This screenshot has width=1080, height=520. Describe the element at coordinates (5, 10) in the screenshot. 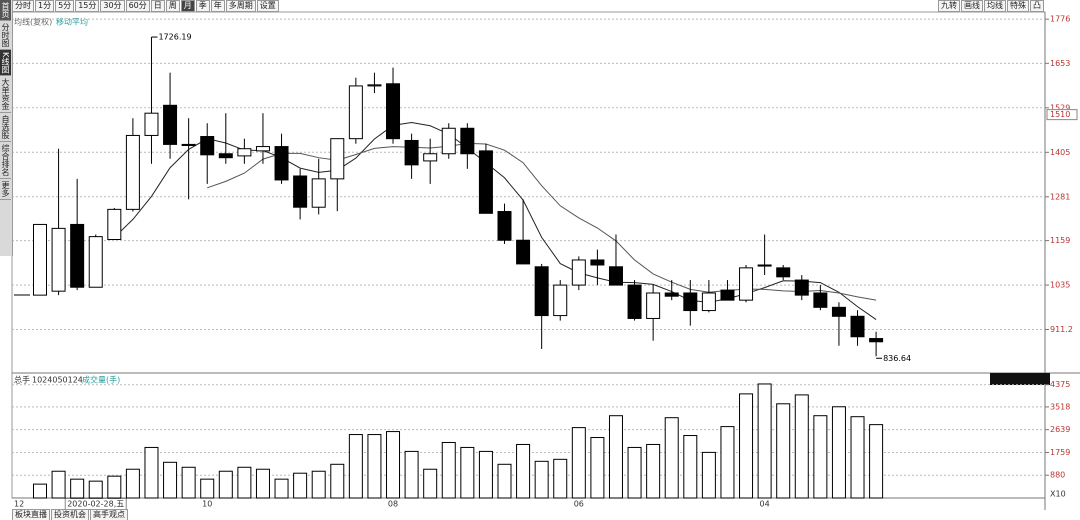

I see `sidebar-top: 首页` at that location.